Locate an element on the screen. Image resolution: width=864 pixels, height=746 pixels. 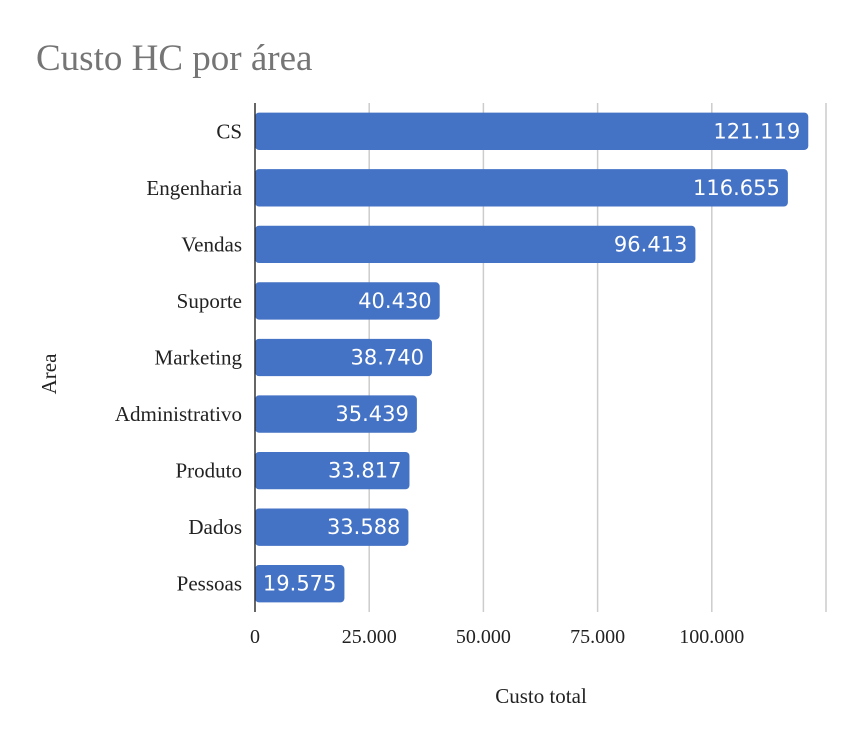
category-label: CS is located at coordinates (229, 131).